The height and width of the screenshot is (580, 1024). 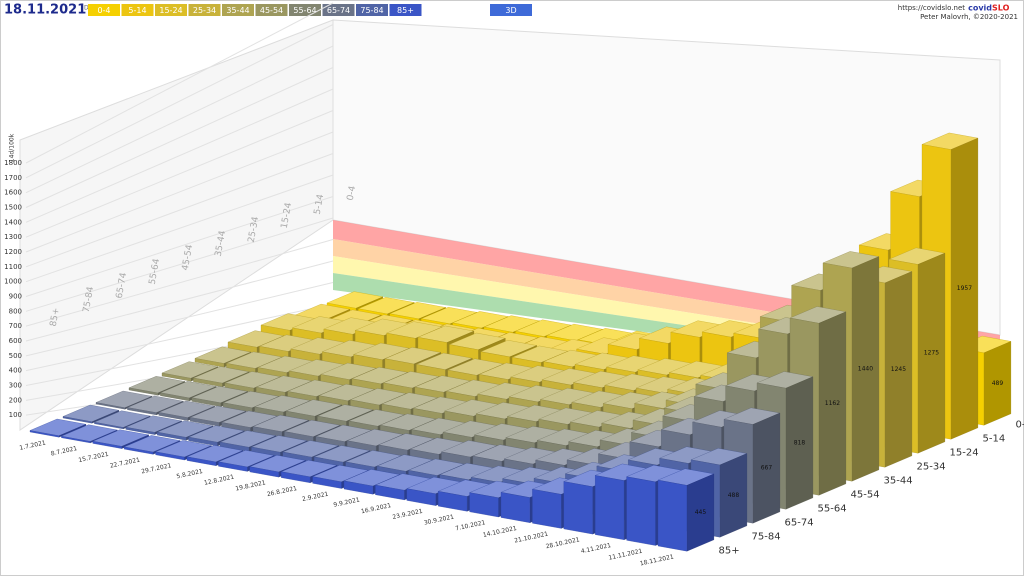 What do you see at coordinates (12, 147) in the screenshot?
I see `y-label: 14d/100k` at bounding box center [12, 147].